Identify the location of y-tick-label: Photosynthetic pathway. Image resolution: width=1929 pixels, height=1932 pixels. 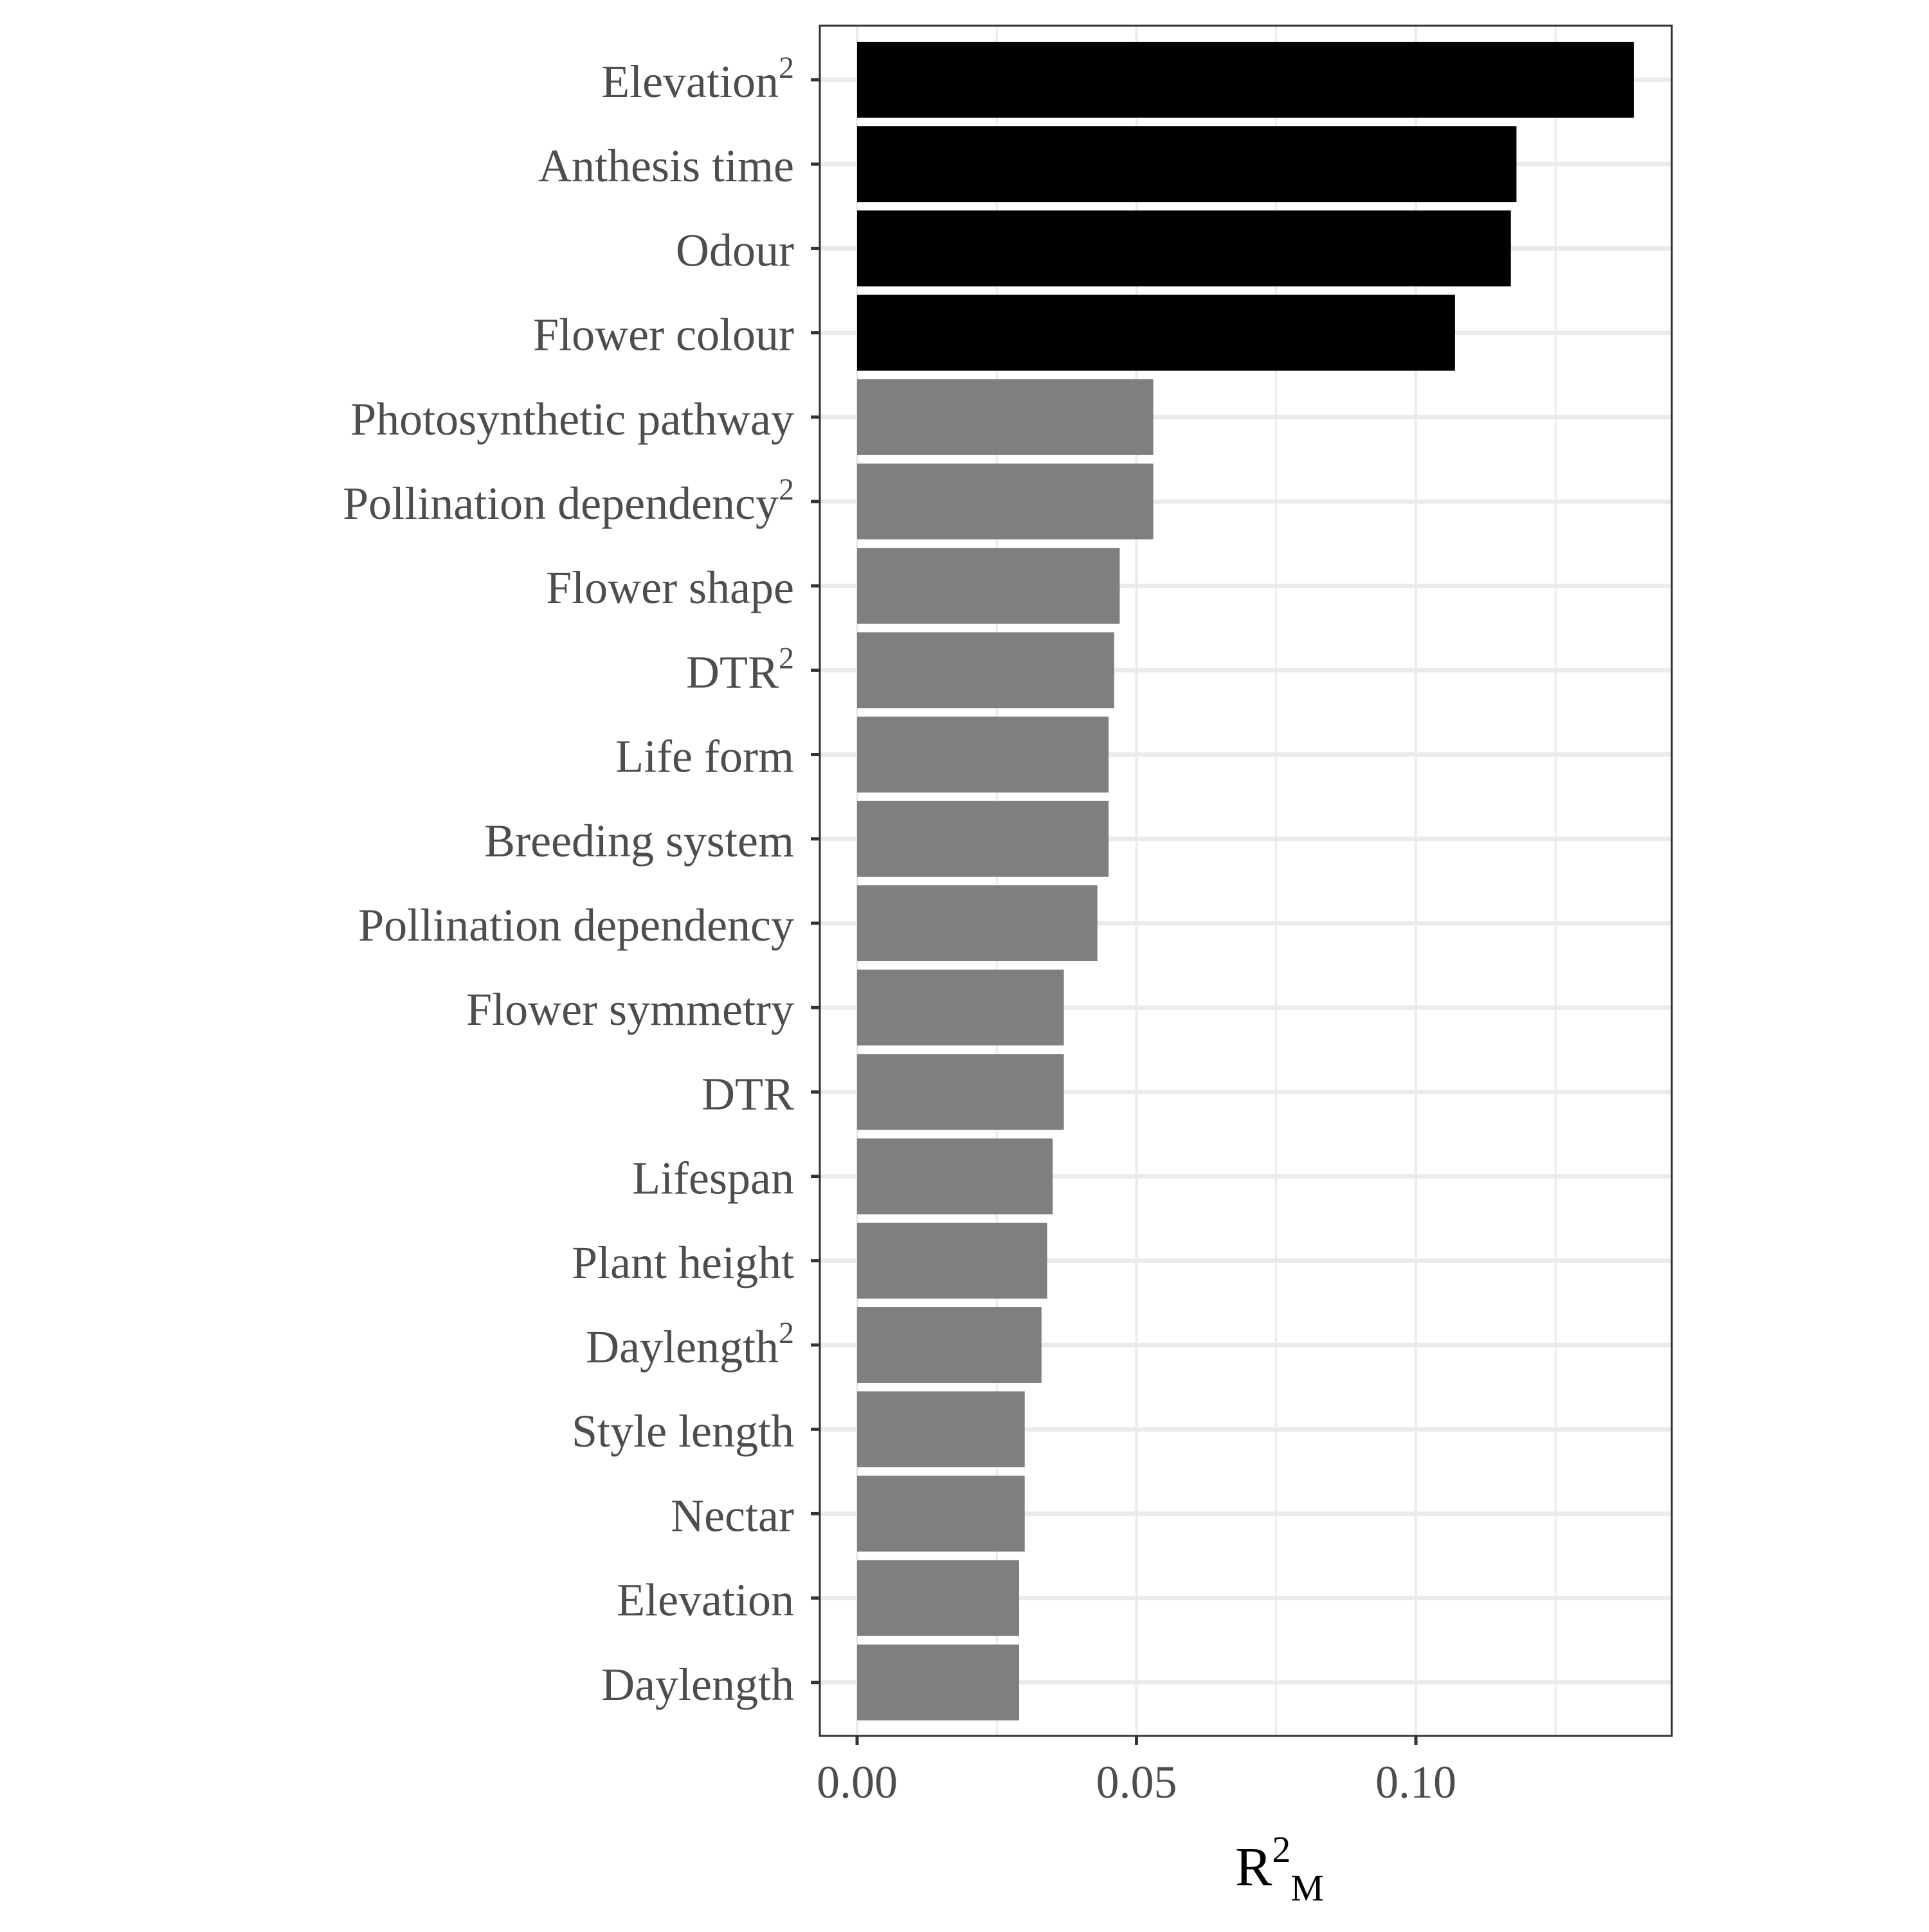
(572, 419).